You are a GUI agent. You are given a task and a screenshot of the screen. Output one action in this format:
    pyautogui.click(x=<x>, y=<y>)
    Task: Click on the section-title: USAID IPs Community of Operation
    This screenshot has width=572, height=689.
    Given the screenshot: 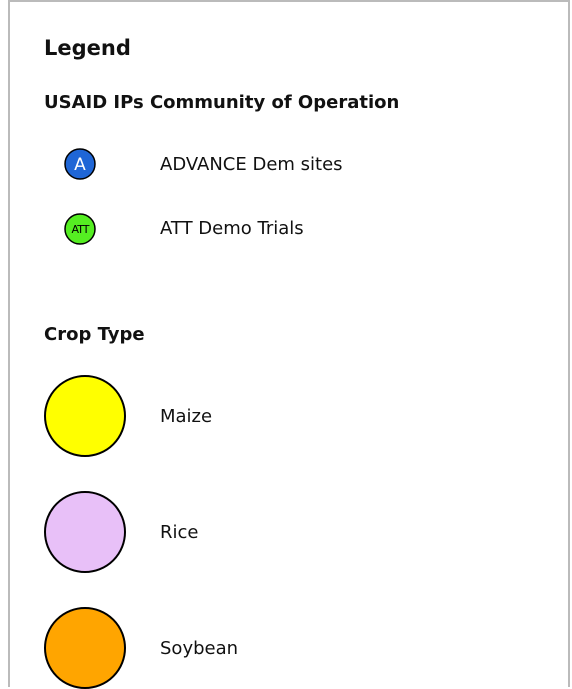 What is the action you would take?
    pyautogui.click(x=222, y=102)
    